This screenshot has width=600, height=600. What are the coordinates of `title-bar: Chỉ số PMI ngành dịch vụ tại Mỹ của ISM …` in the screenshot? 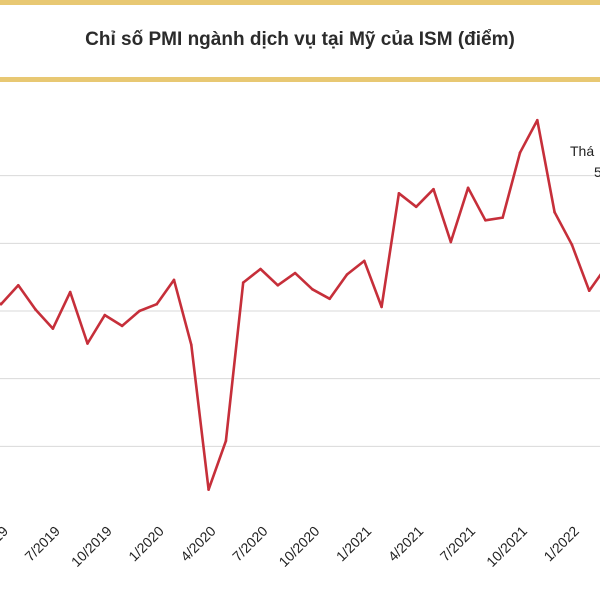 It's located at (300, 41).